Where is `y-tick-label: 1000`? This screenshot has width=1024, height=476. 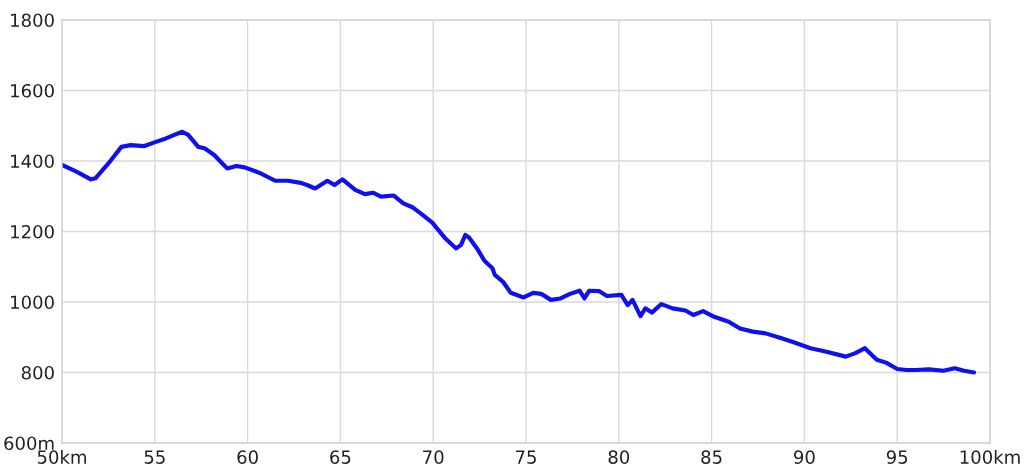 y-tick-label: 1000 is located at coordinates (32, 302).